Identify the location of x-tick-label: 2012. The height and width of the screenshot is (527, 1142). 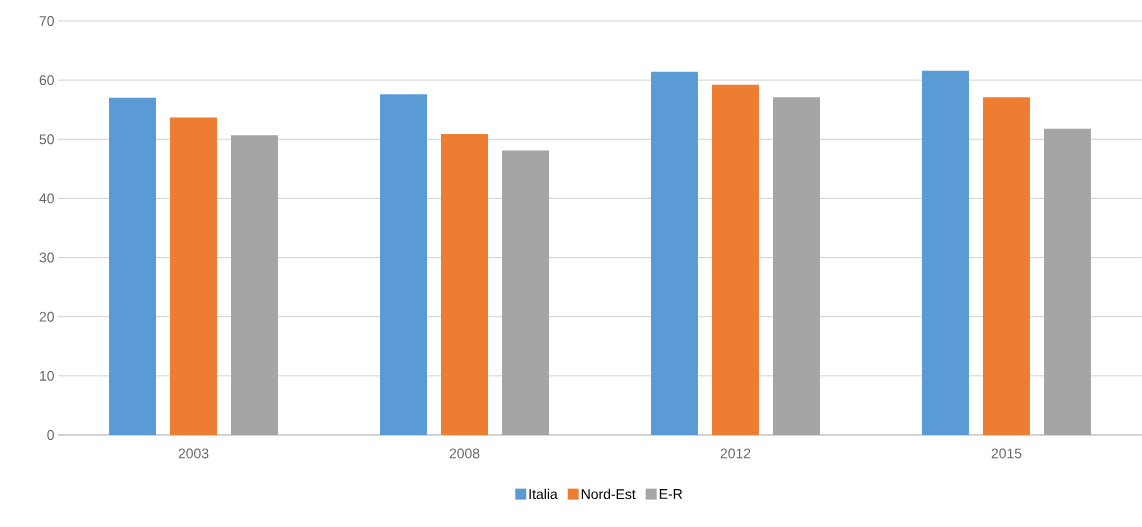
(735, 453).